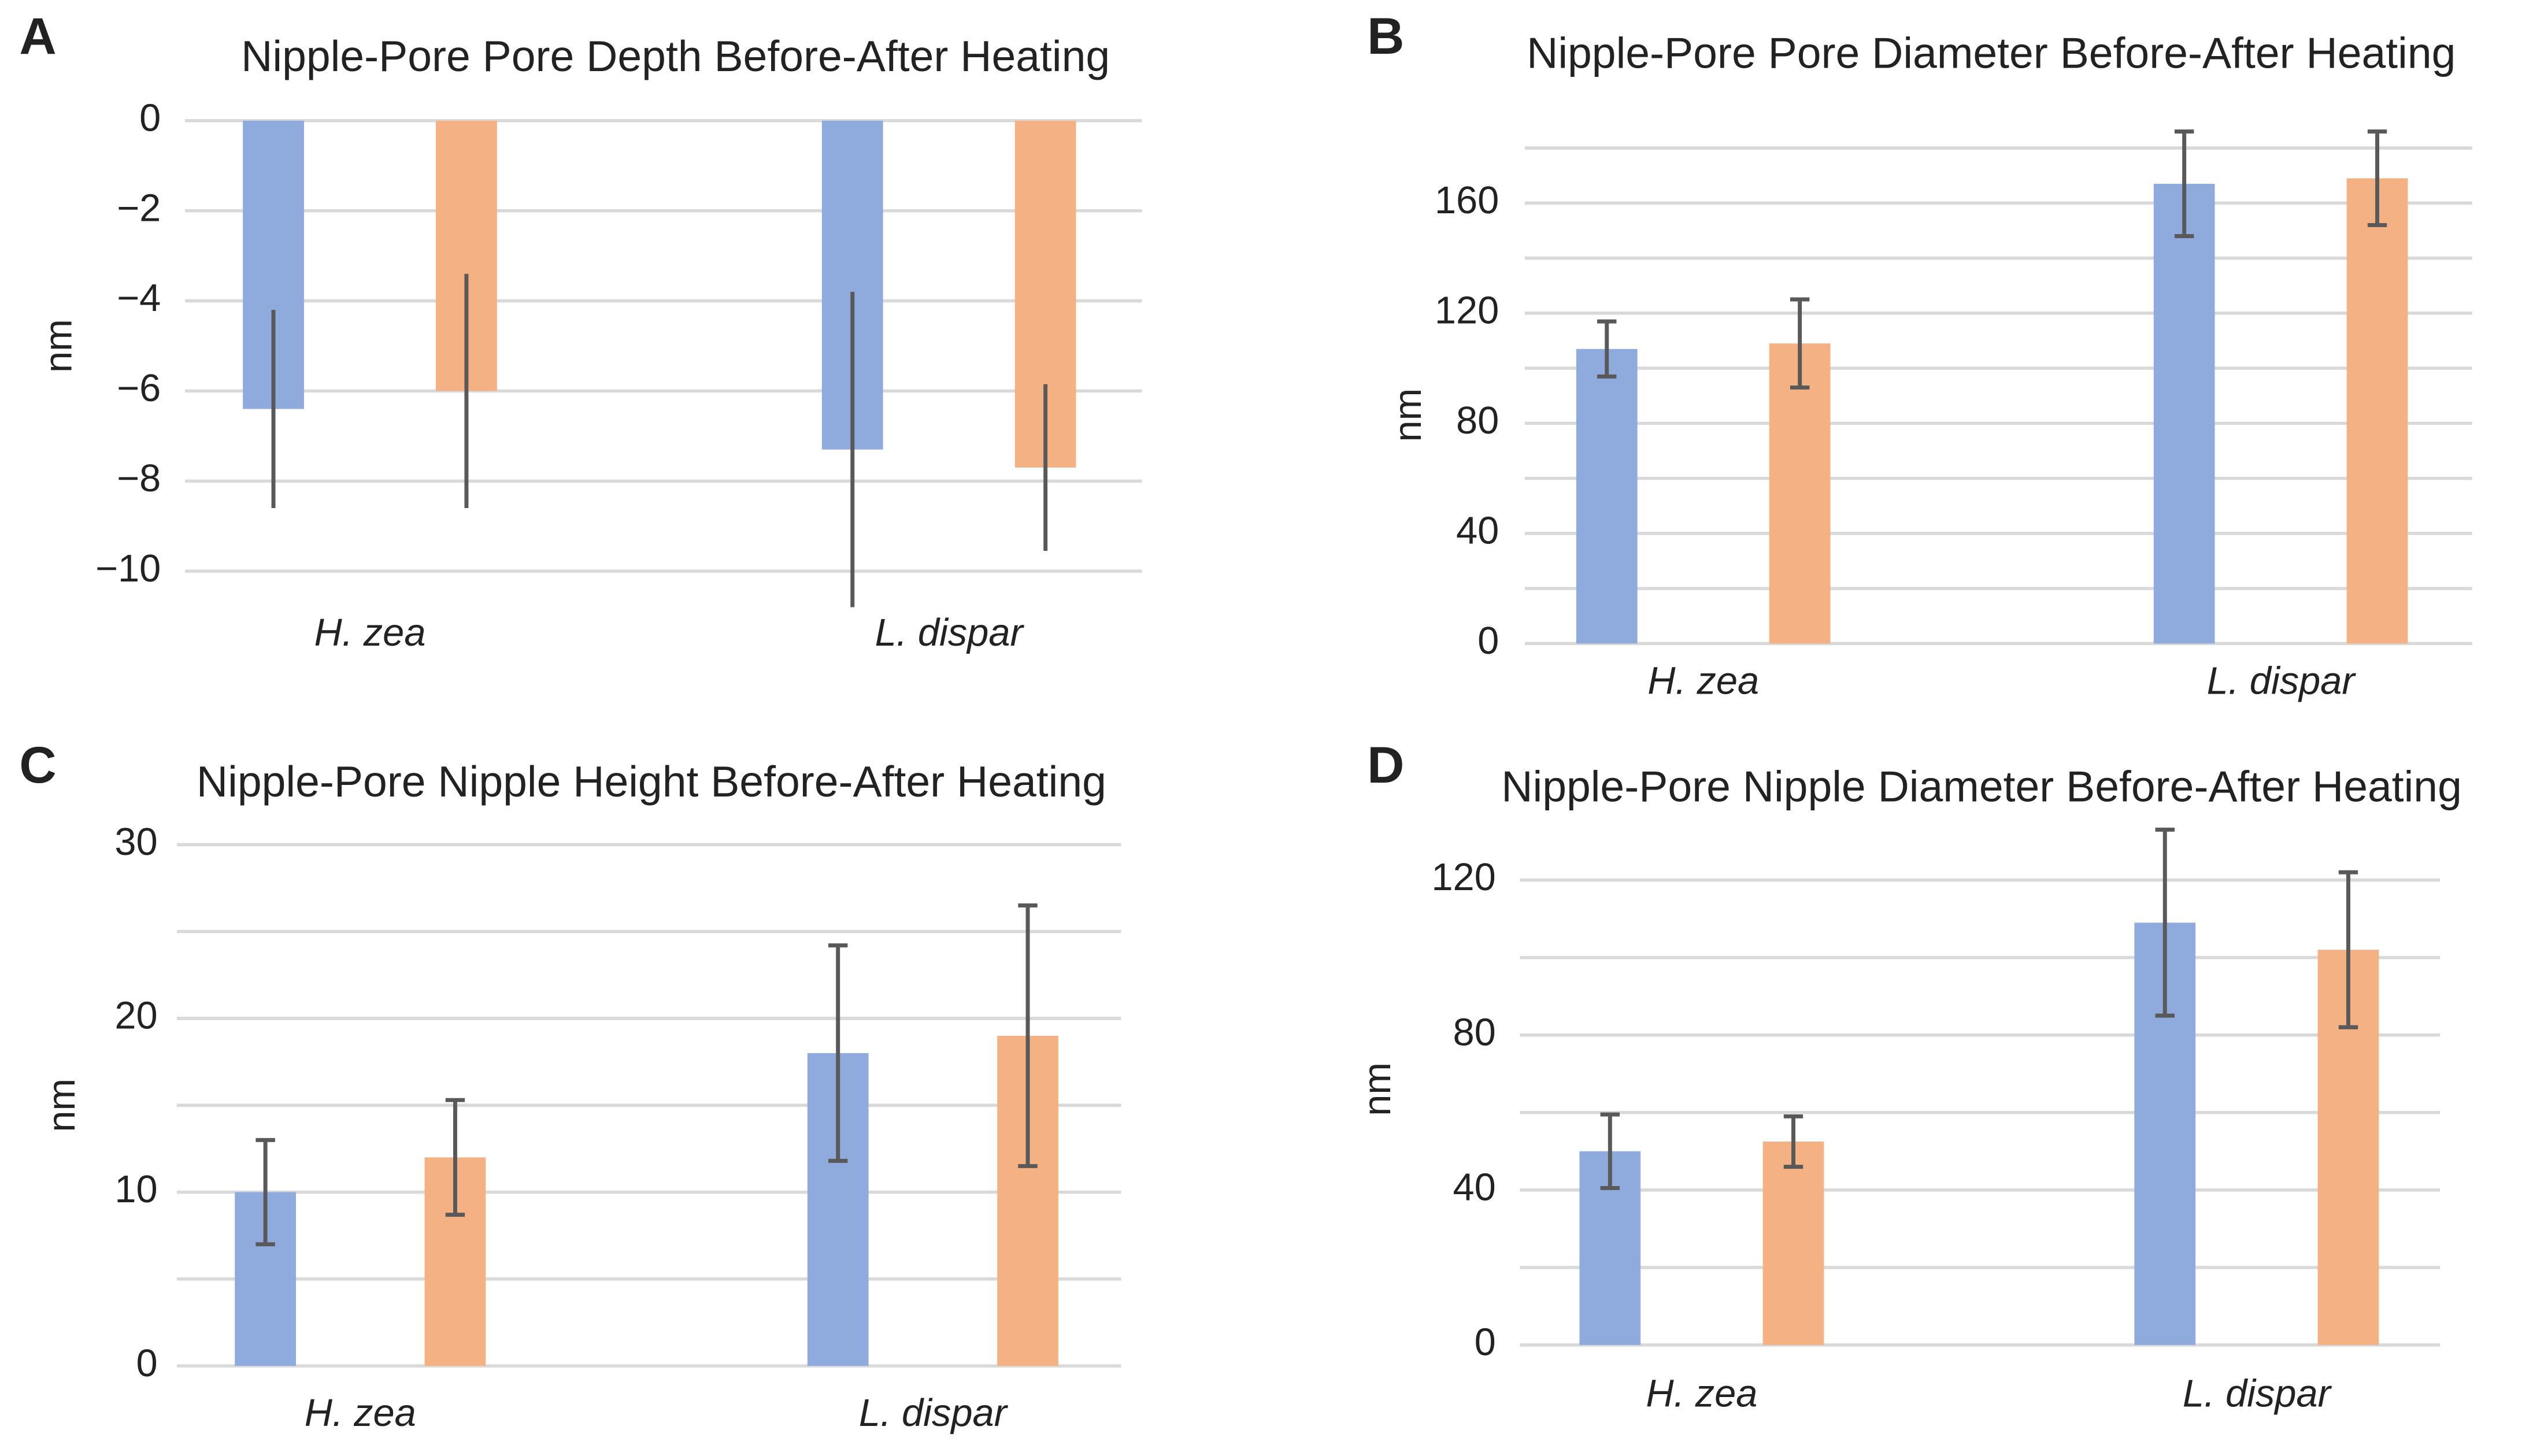 The width and height of the screenshot is (2522, 1456). What do you see at coordinates (135, 1017) in the screenshot?
I see `y-tick-label: 20` at bounding box center [135, 1017].